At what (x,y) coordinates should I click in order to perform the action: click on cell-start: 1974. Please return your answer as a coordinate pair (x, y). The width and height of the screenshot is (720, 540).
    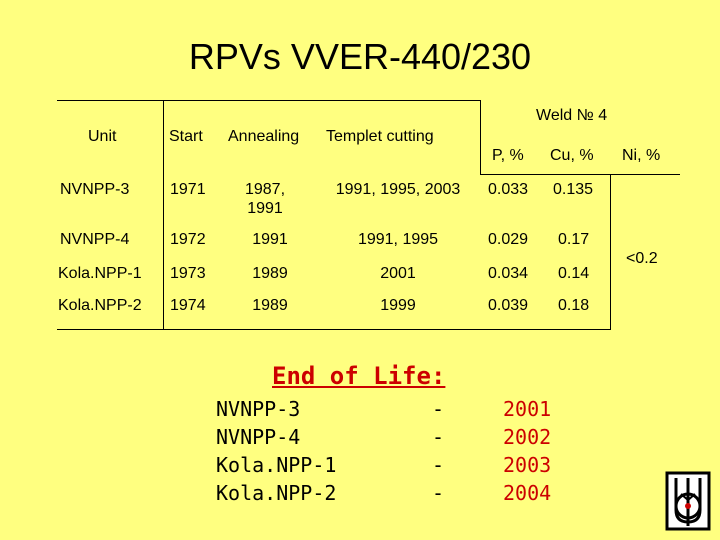
    Looking at the image, I should click on (188, 305).